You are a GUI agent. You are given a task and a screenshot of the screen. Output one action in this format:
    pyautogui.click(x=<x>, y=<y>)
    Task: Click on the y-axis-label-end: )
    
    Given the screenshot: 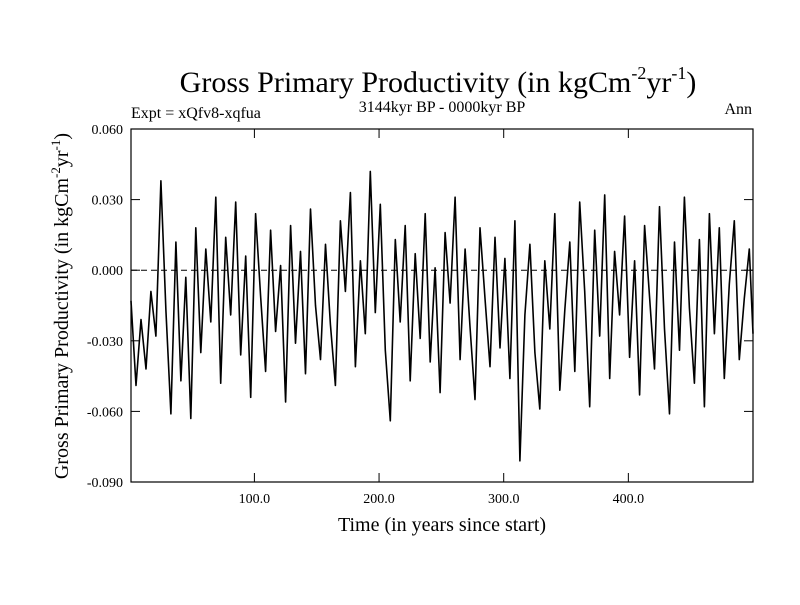 What is the action you would take?
    pyautogui.click(x=62, y=136)
    